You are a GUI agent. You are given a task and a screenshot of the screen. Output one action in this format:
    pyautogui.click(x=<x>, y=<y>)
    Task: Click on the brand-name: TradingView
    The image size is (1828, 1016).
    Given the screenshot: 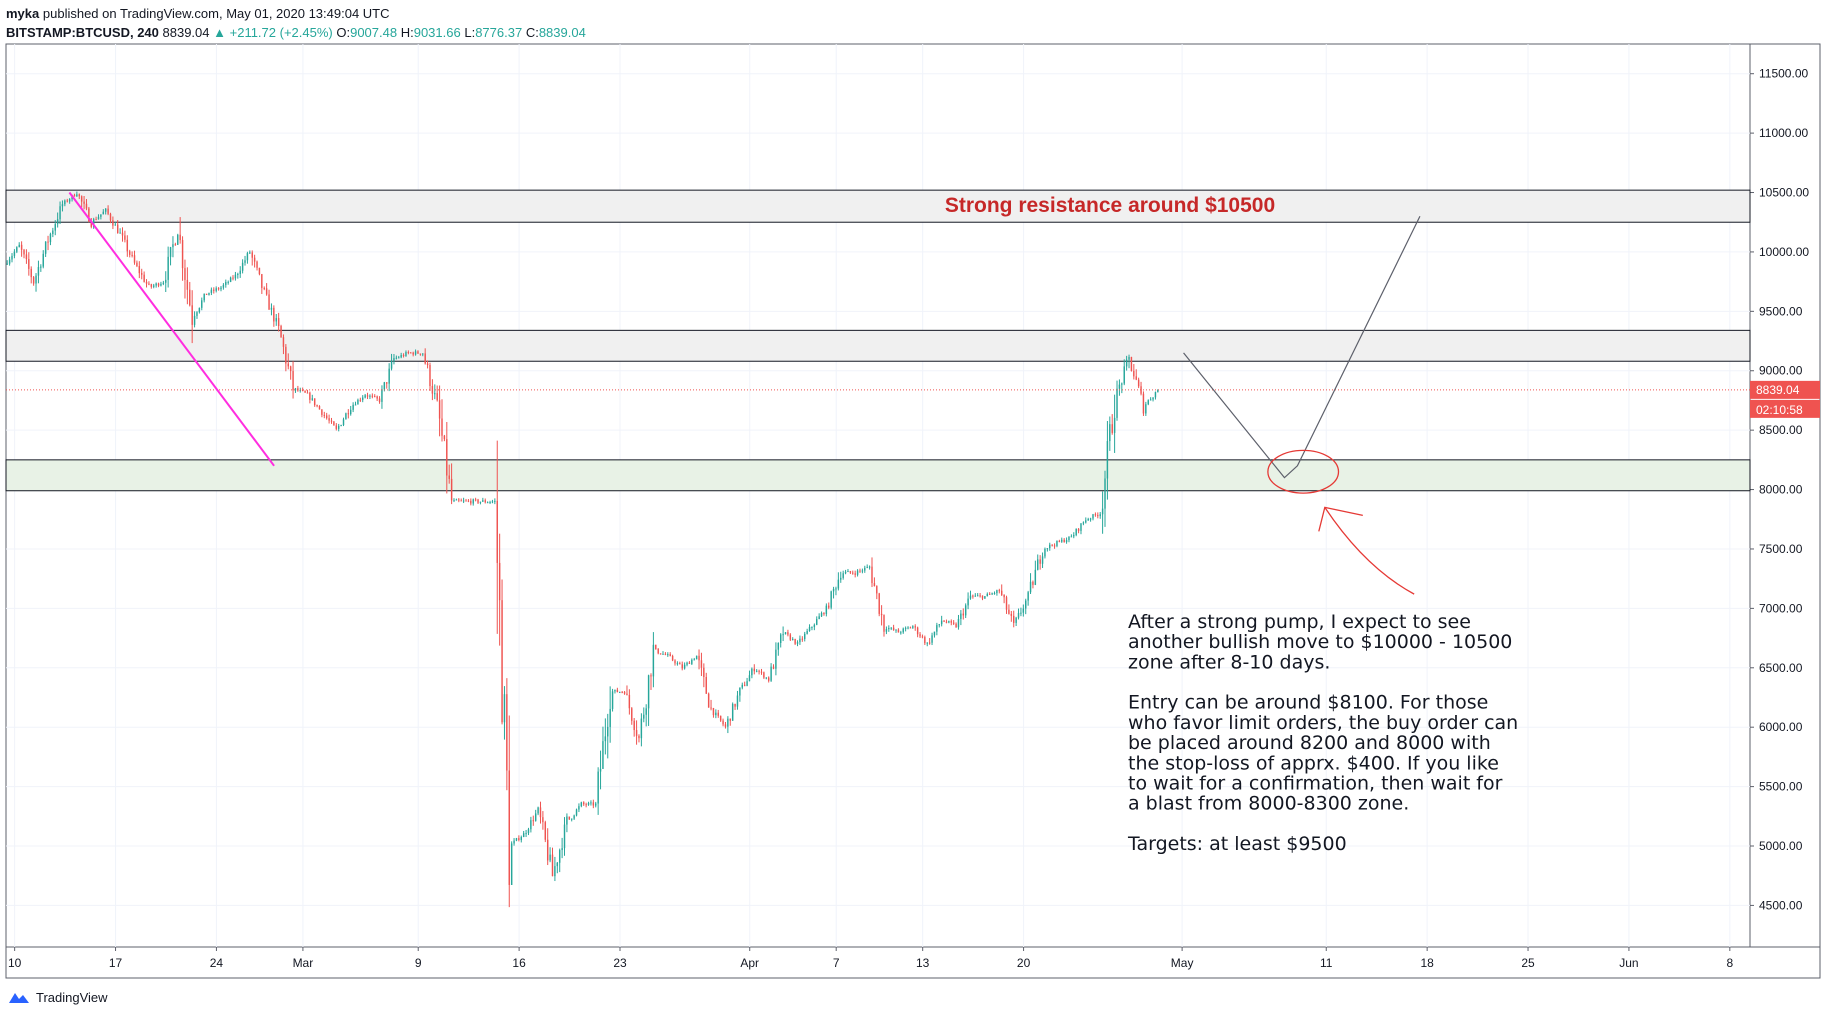 What is the action you would take?
    pyautogui.click(x=72, y=997)
    